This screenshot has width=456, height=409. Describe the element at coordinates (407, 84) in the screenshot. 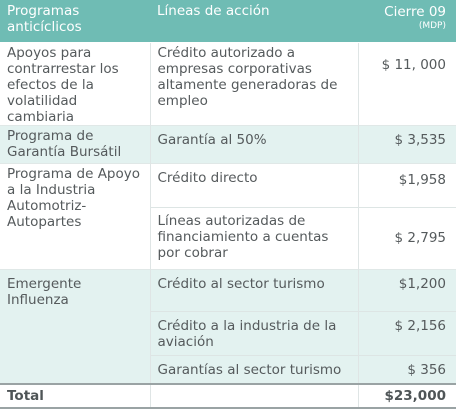

I see `amount-cell: $ 11, 000` at that location.